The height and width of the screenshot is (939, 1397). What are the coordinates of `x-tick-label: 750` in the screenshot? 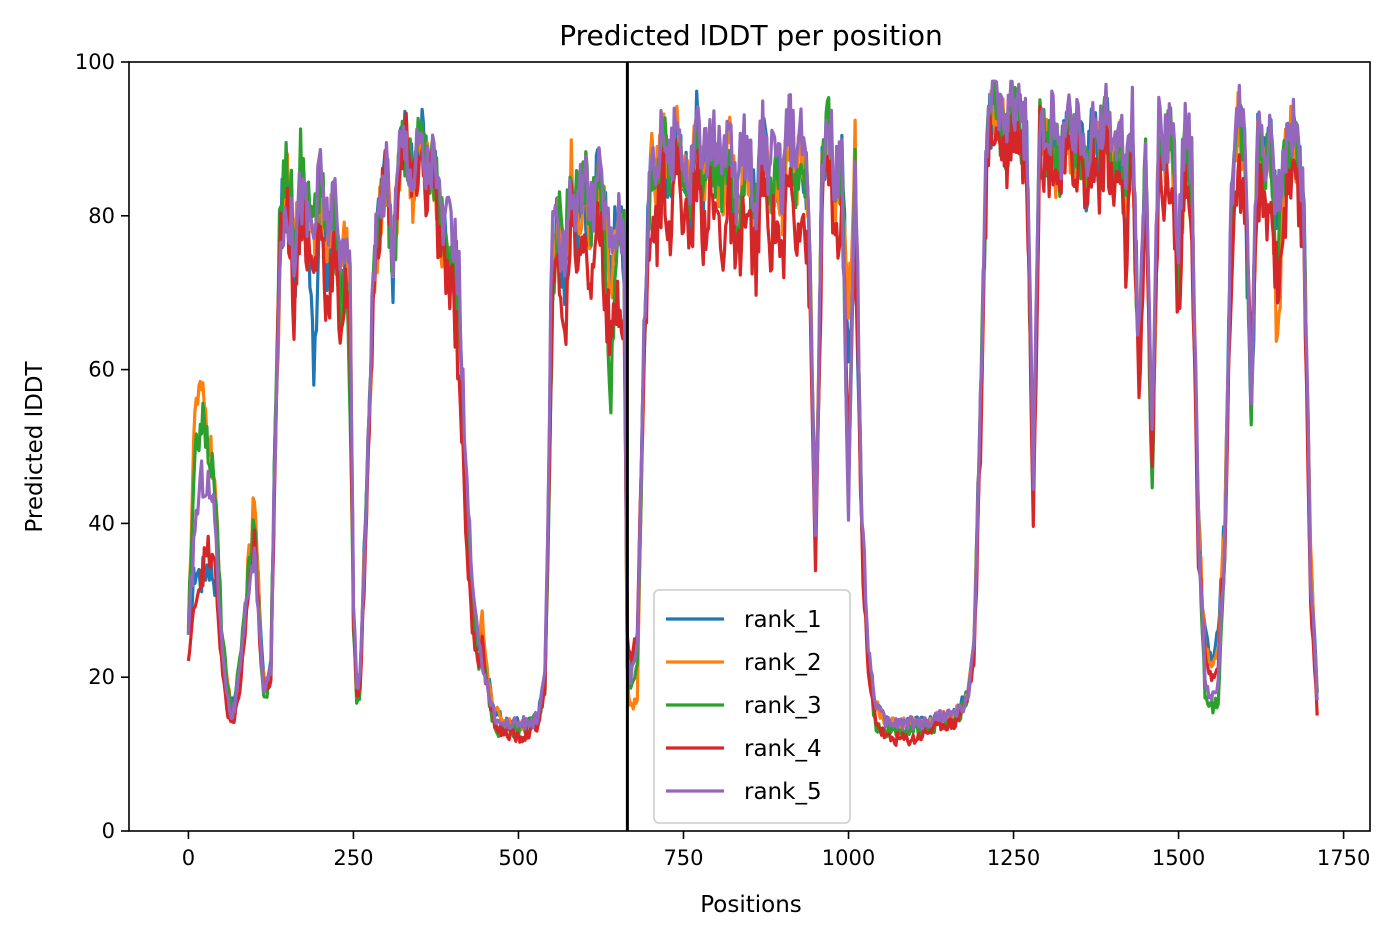 It's located at (683, 858).